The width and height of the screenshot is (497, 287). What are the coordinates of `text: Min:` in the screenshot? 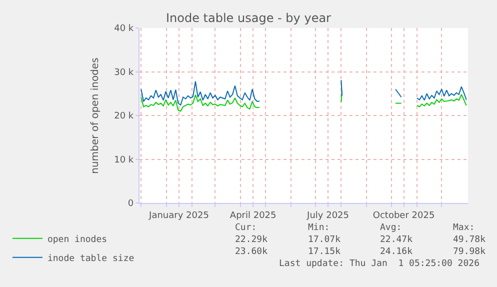 It's located at (319, 228).